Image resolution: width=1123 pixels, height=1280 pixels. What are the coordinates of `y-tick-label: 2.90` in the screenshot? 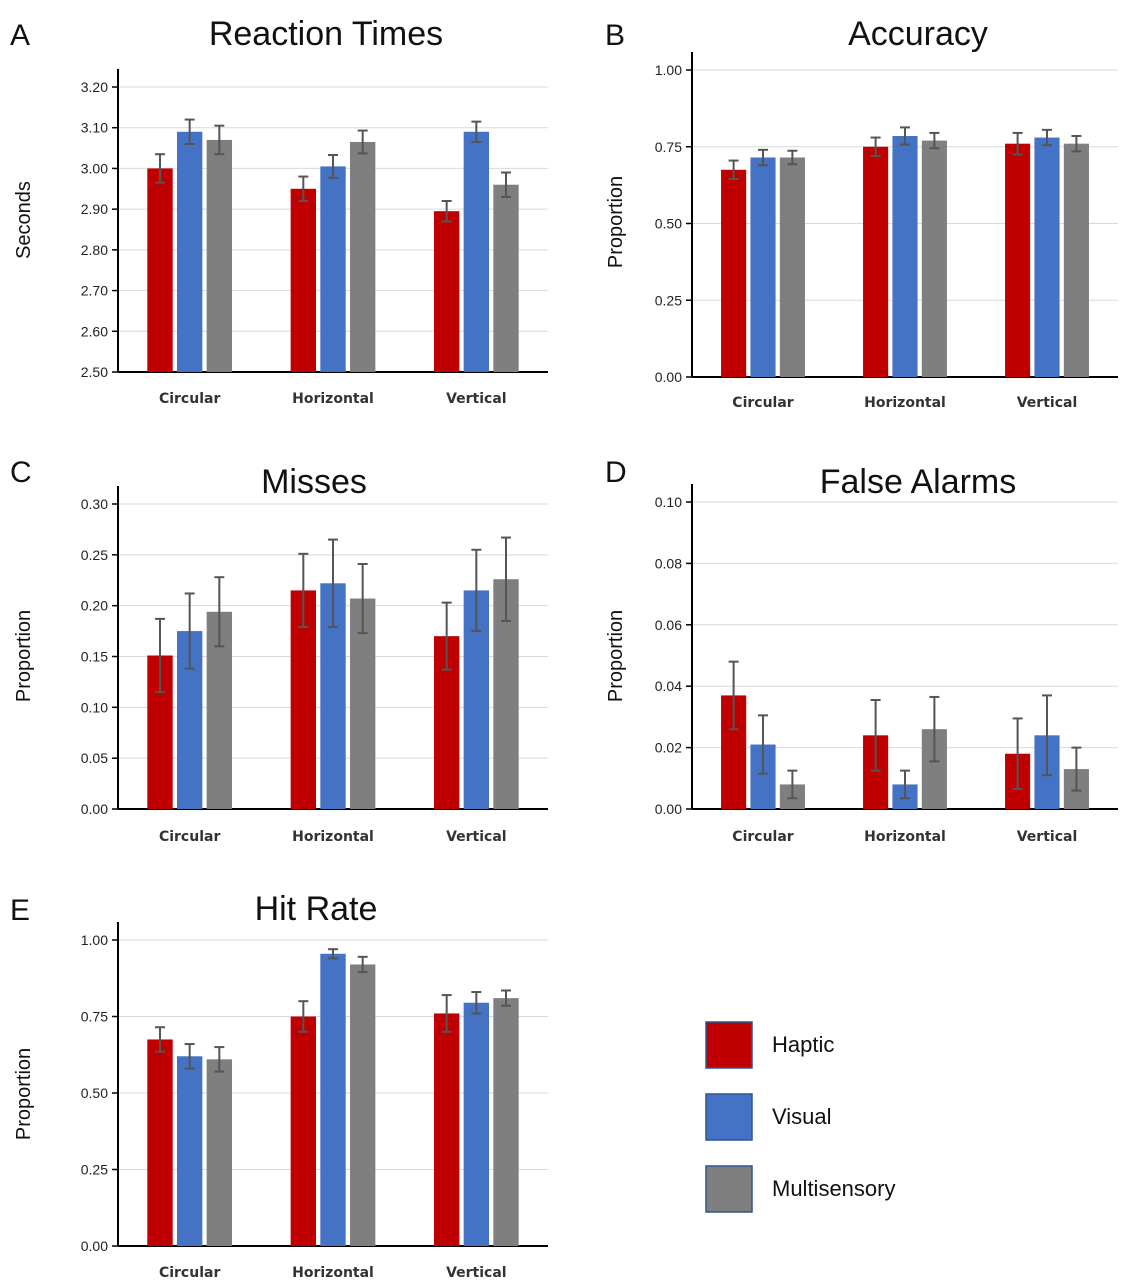 It's located at (94, 209).